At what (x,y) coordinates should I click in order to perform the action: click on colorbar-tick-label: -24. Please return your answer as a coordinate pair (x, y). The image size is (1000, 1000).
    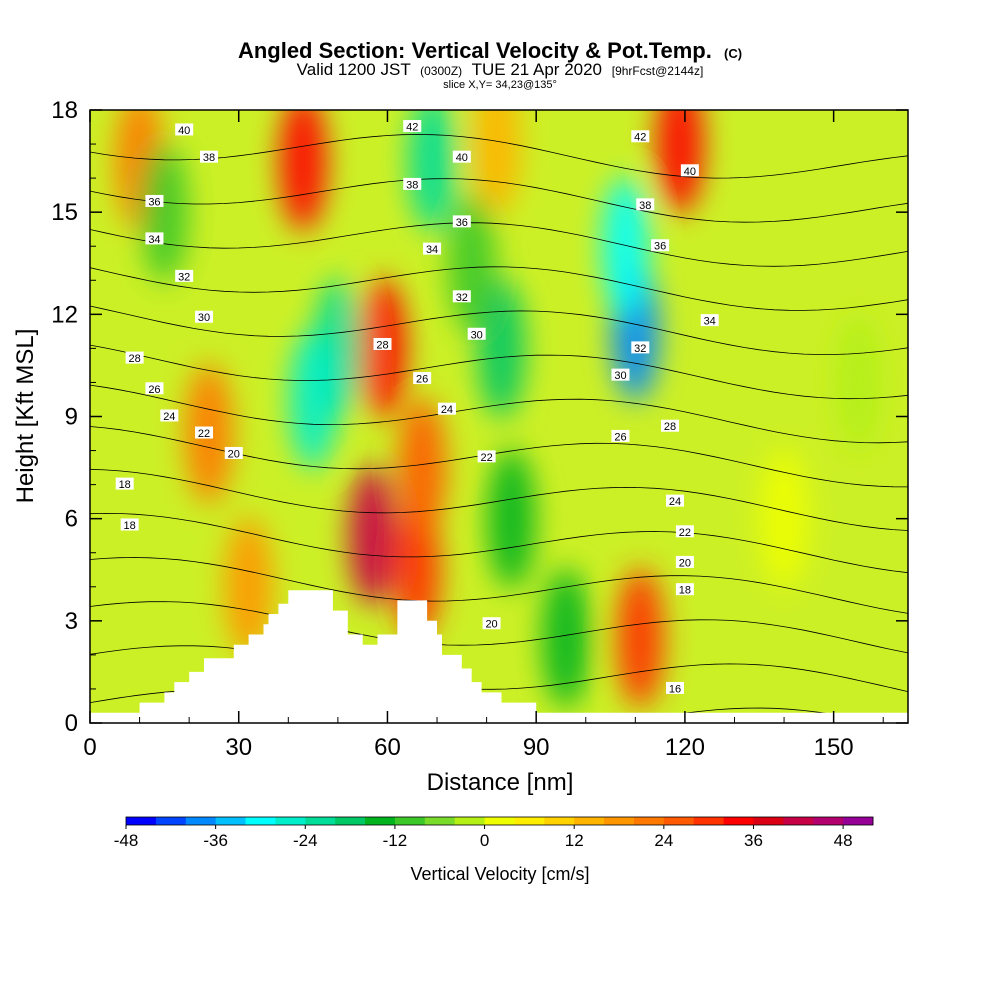
    Looking at the image, I should click on (305, 840).